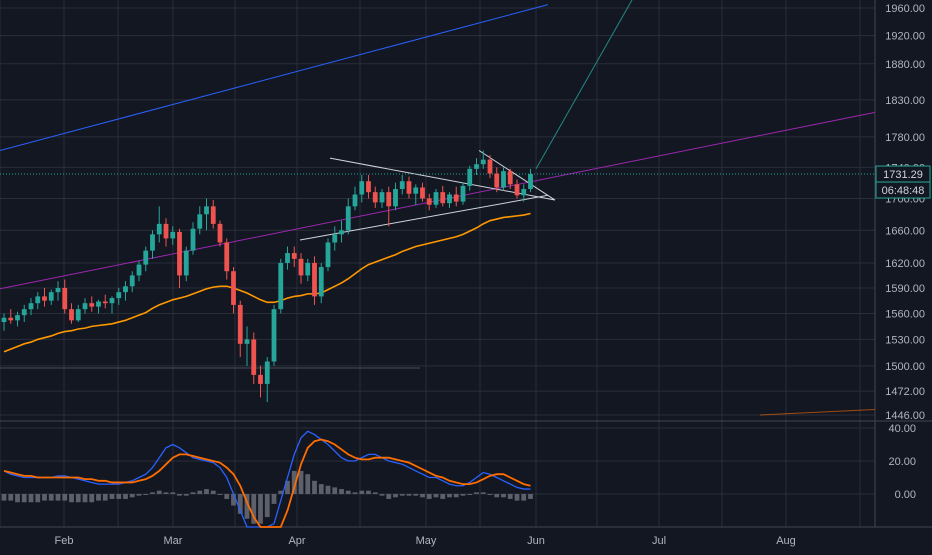 Image resolution: width=932 pixels, height=555 pixels. What do you see at coordinates (905, 138) in the screenshot?
I see `price-tick-label: 1780.00` at bounding box center [905, 138].